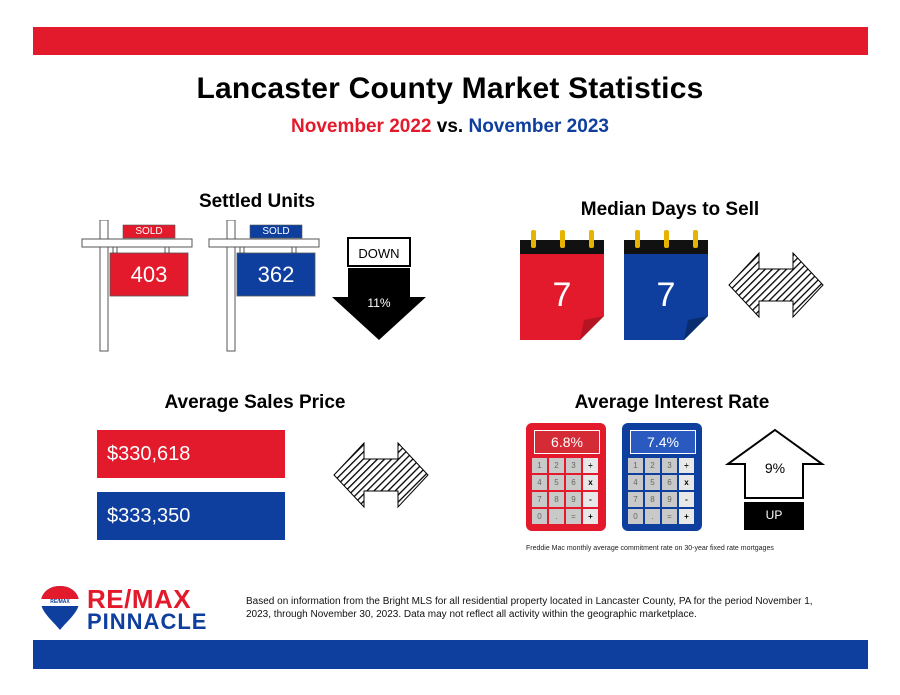  I want to click on for-sale-sign-icon-2022, so click(137, 286).